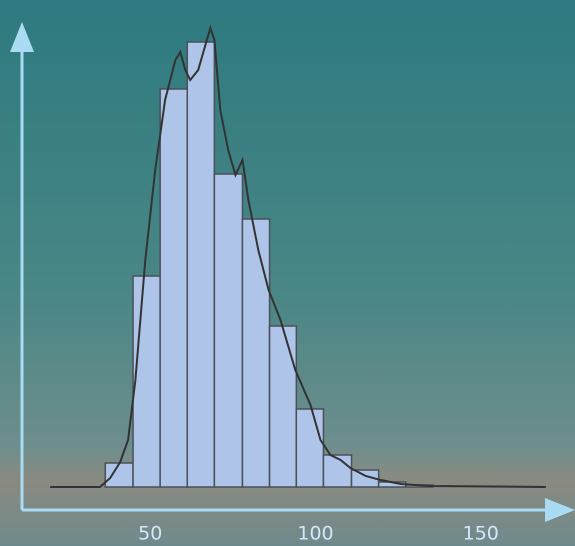 This screenshot has width=575, height=546. What do you see at coordinates (22, 37) in the screenshot?
I see `y-arrow` at bounding box center [22, 37].